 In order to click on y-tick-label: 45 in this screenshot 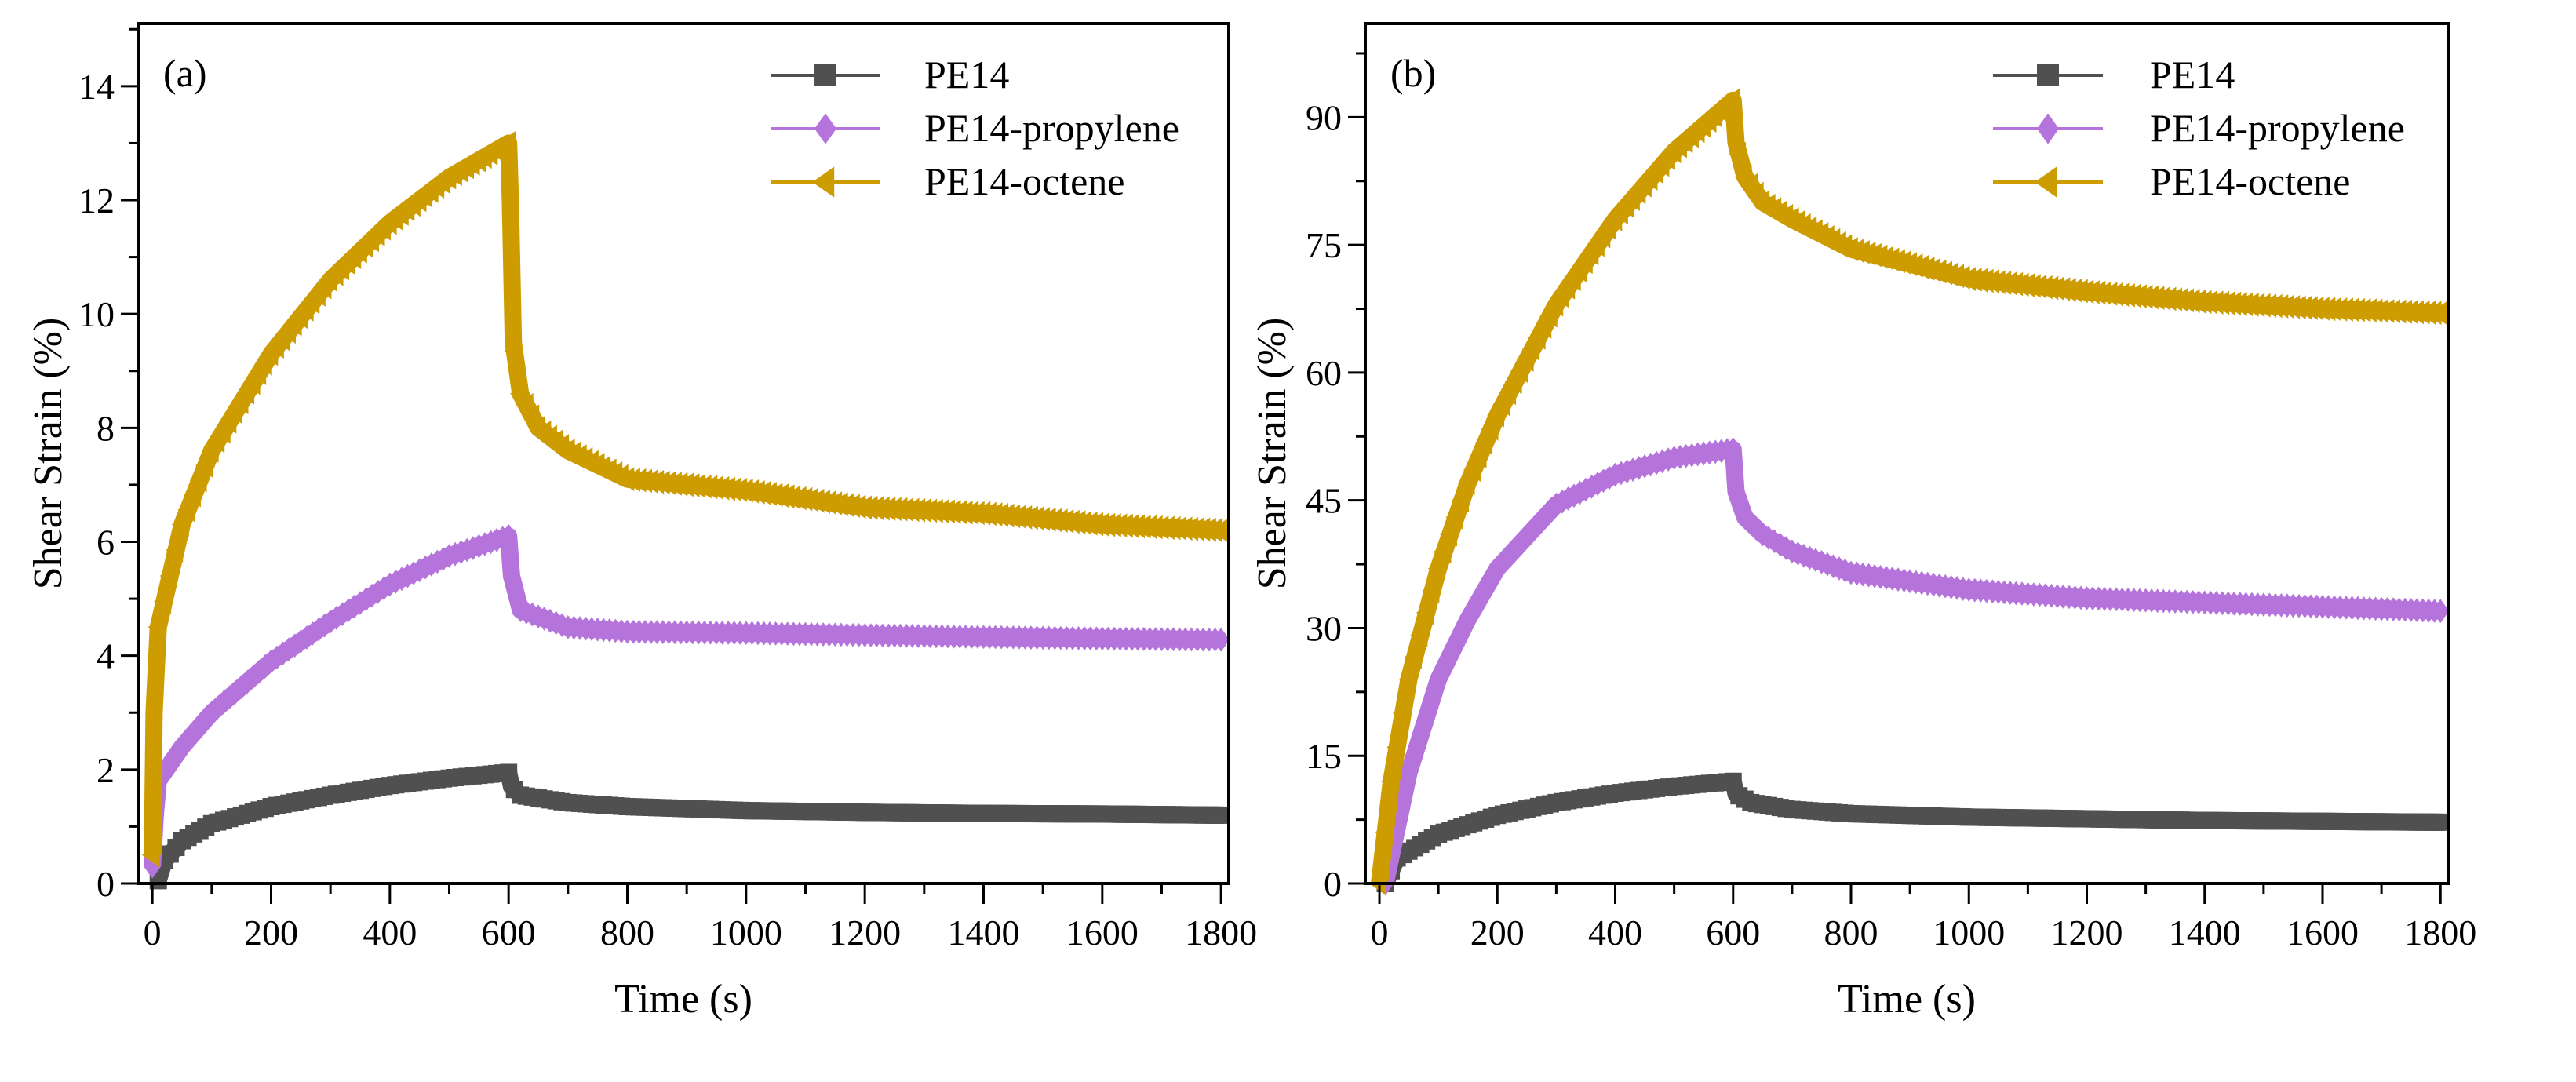, I will do `click(1324, 501)`.